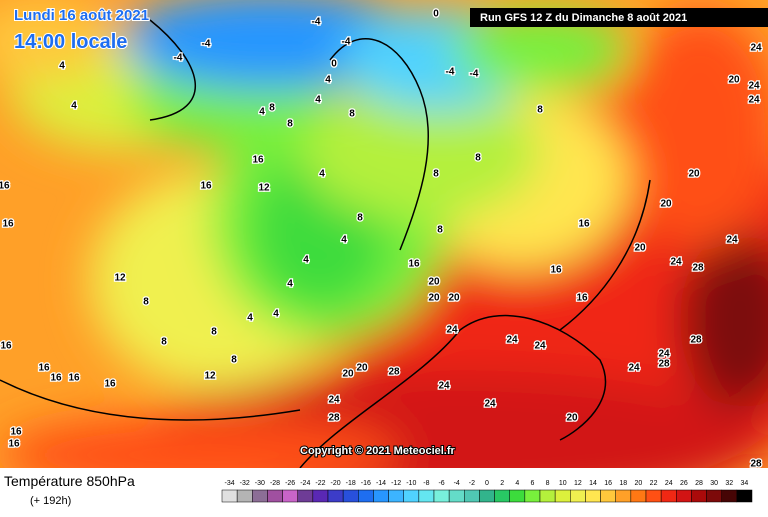 The image size is (768, 517). Describe the element at coordinates (548, 483) in the screenshot. I see `colorbar-label: 8` at that location.